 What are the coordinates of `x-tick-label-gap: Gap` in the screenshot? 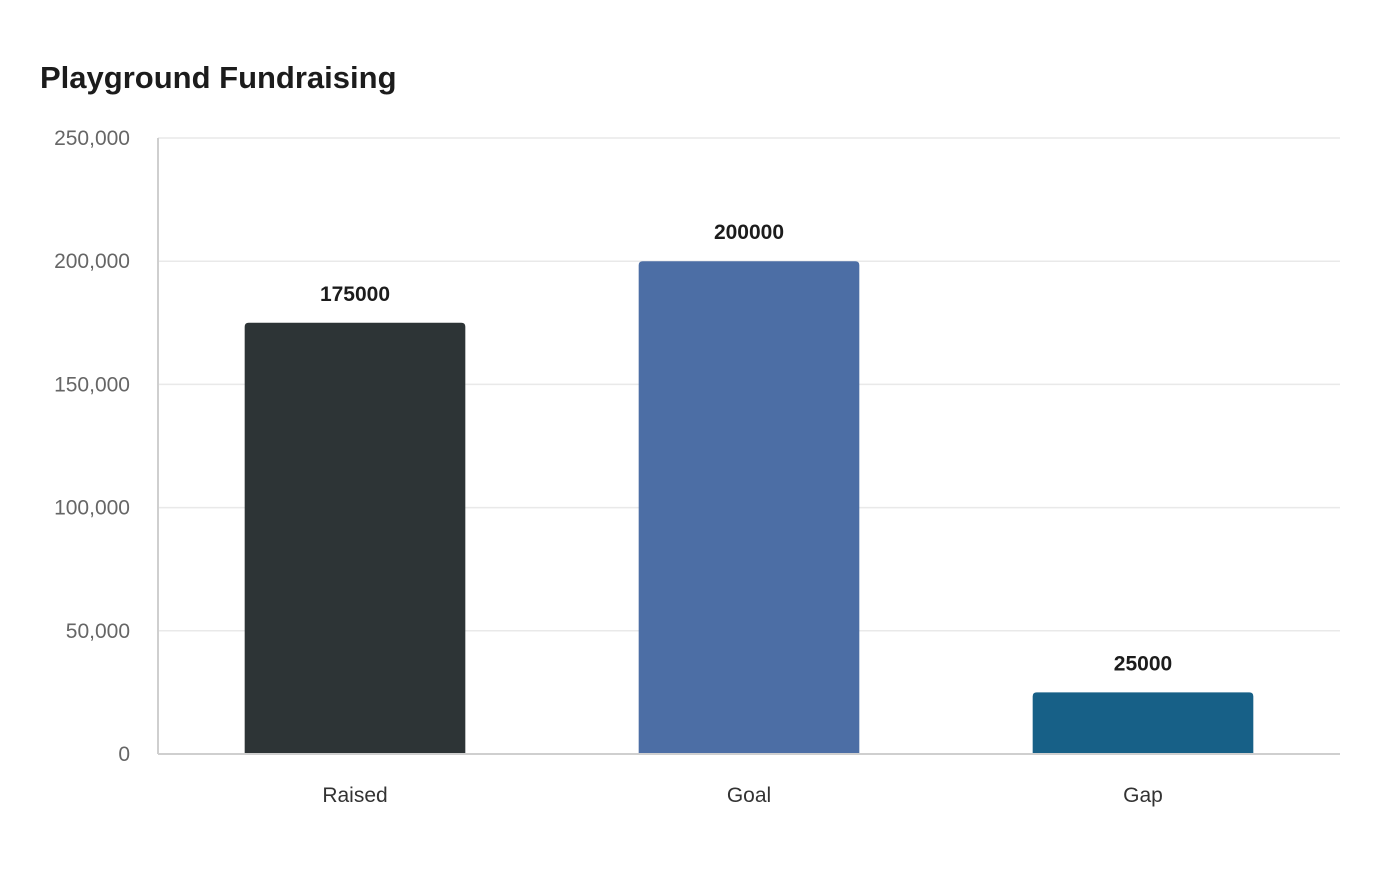 It's located at (1143, 795).